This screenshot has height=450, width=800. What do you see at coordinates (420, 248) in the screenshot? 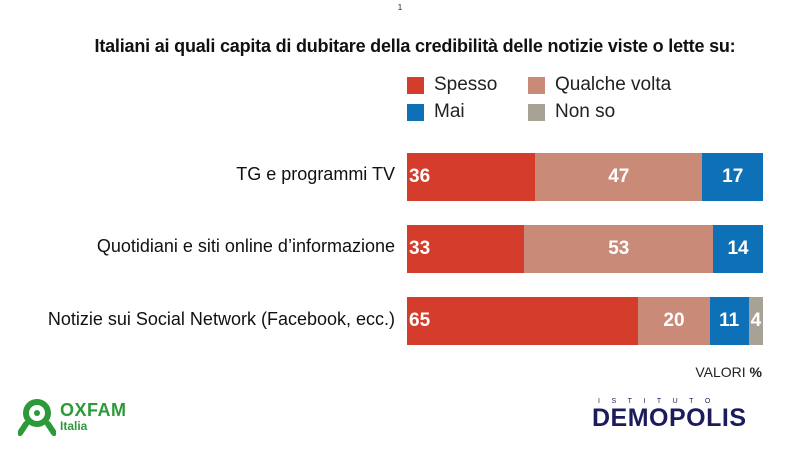
I see `data-label-quotidiani-spesso: 33` at bounding box center [420, 248].